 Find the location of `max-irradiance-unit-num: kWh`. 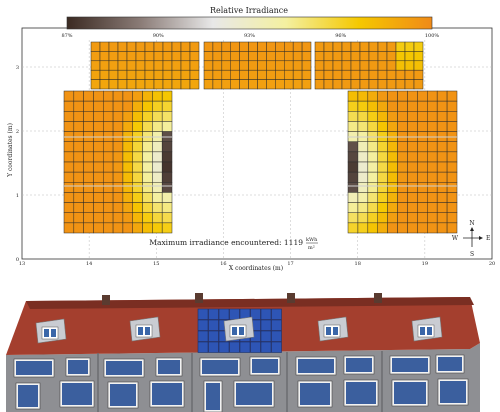

max-irradiance-unit-num: kWh is located at coordinates (312, 240).